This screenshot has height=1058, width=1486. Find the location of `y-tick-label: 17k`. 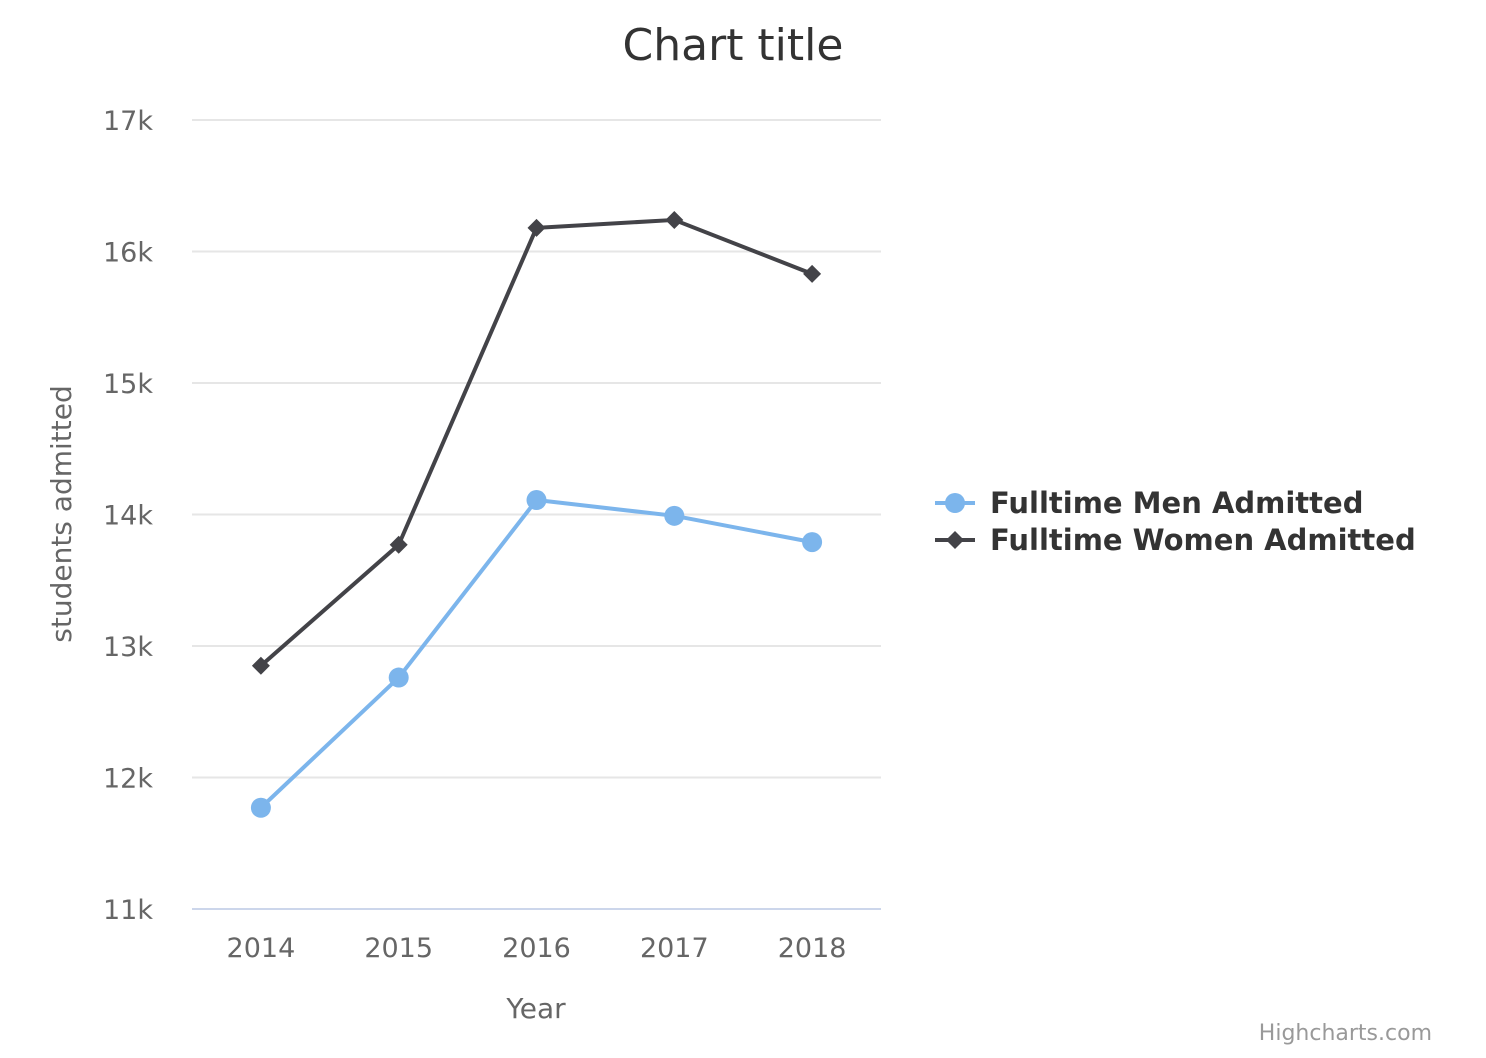

y-tick-label: 17k is located at coordinates (128, 121).